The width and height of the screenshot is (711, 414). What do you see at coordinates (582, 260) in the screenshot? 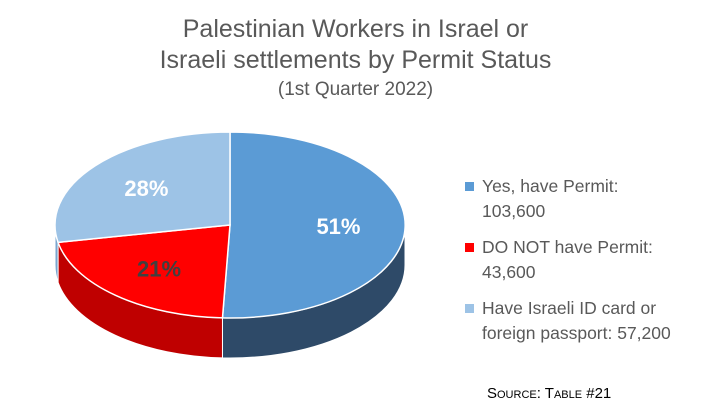
I see `legend-item-no-permit: DO NOT have Permit: 43,600` at bounding box center [582, 260].